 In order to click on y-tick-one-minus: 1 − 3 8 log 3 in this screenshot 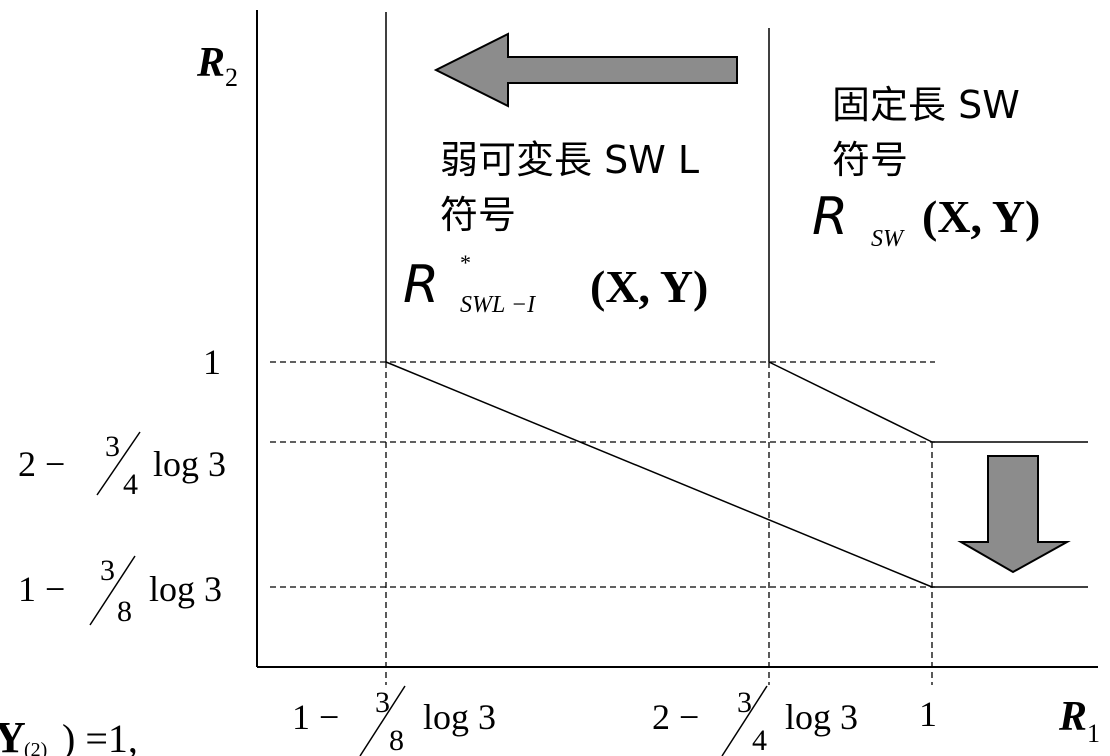, I will do `click(120, 591)`.